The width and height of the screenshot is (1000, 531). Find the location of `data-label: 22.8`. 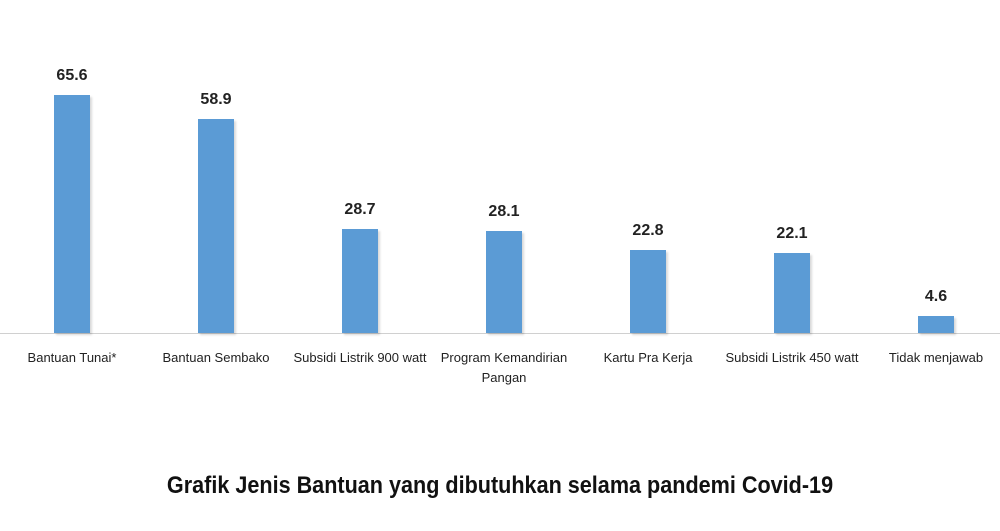

data-label: 22.8 is located at coordinates (648, 231).